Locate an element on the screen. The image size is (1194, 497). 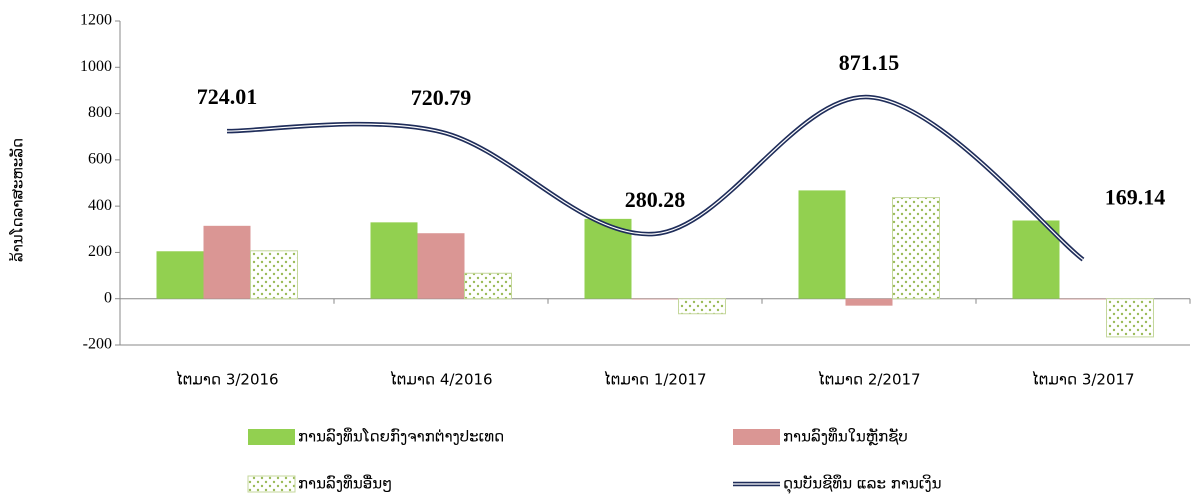
y-tick-label: 0 is located at coordinates (108, 297).